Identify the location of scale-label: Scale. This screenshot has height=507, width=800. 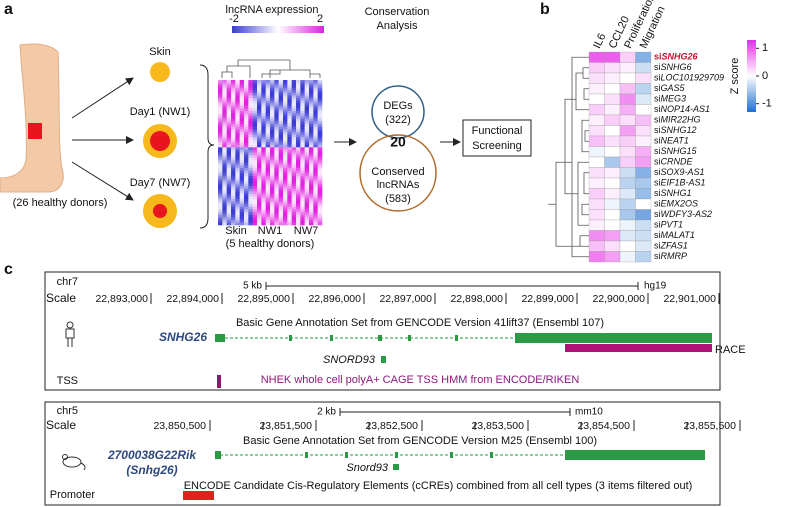
(61, 298).